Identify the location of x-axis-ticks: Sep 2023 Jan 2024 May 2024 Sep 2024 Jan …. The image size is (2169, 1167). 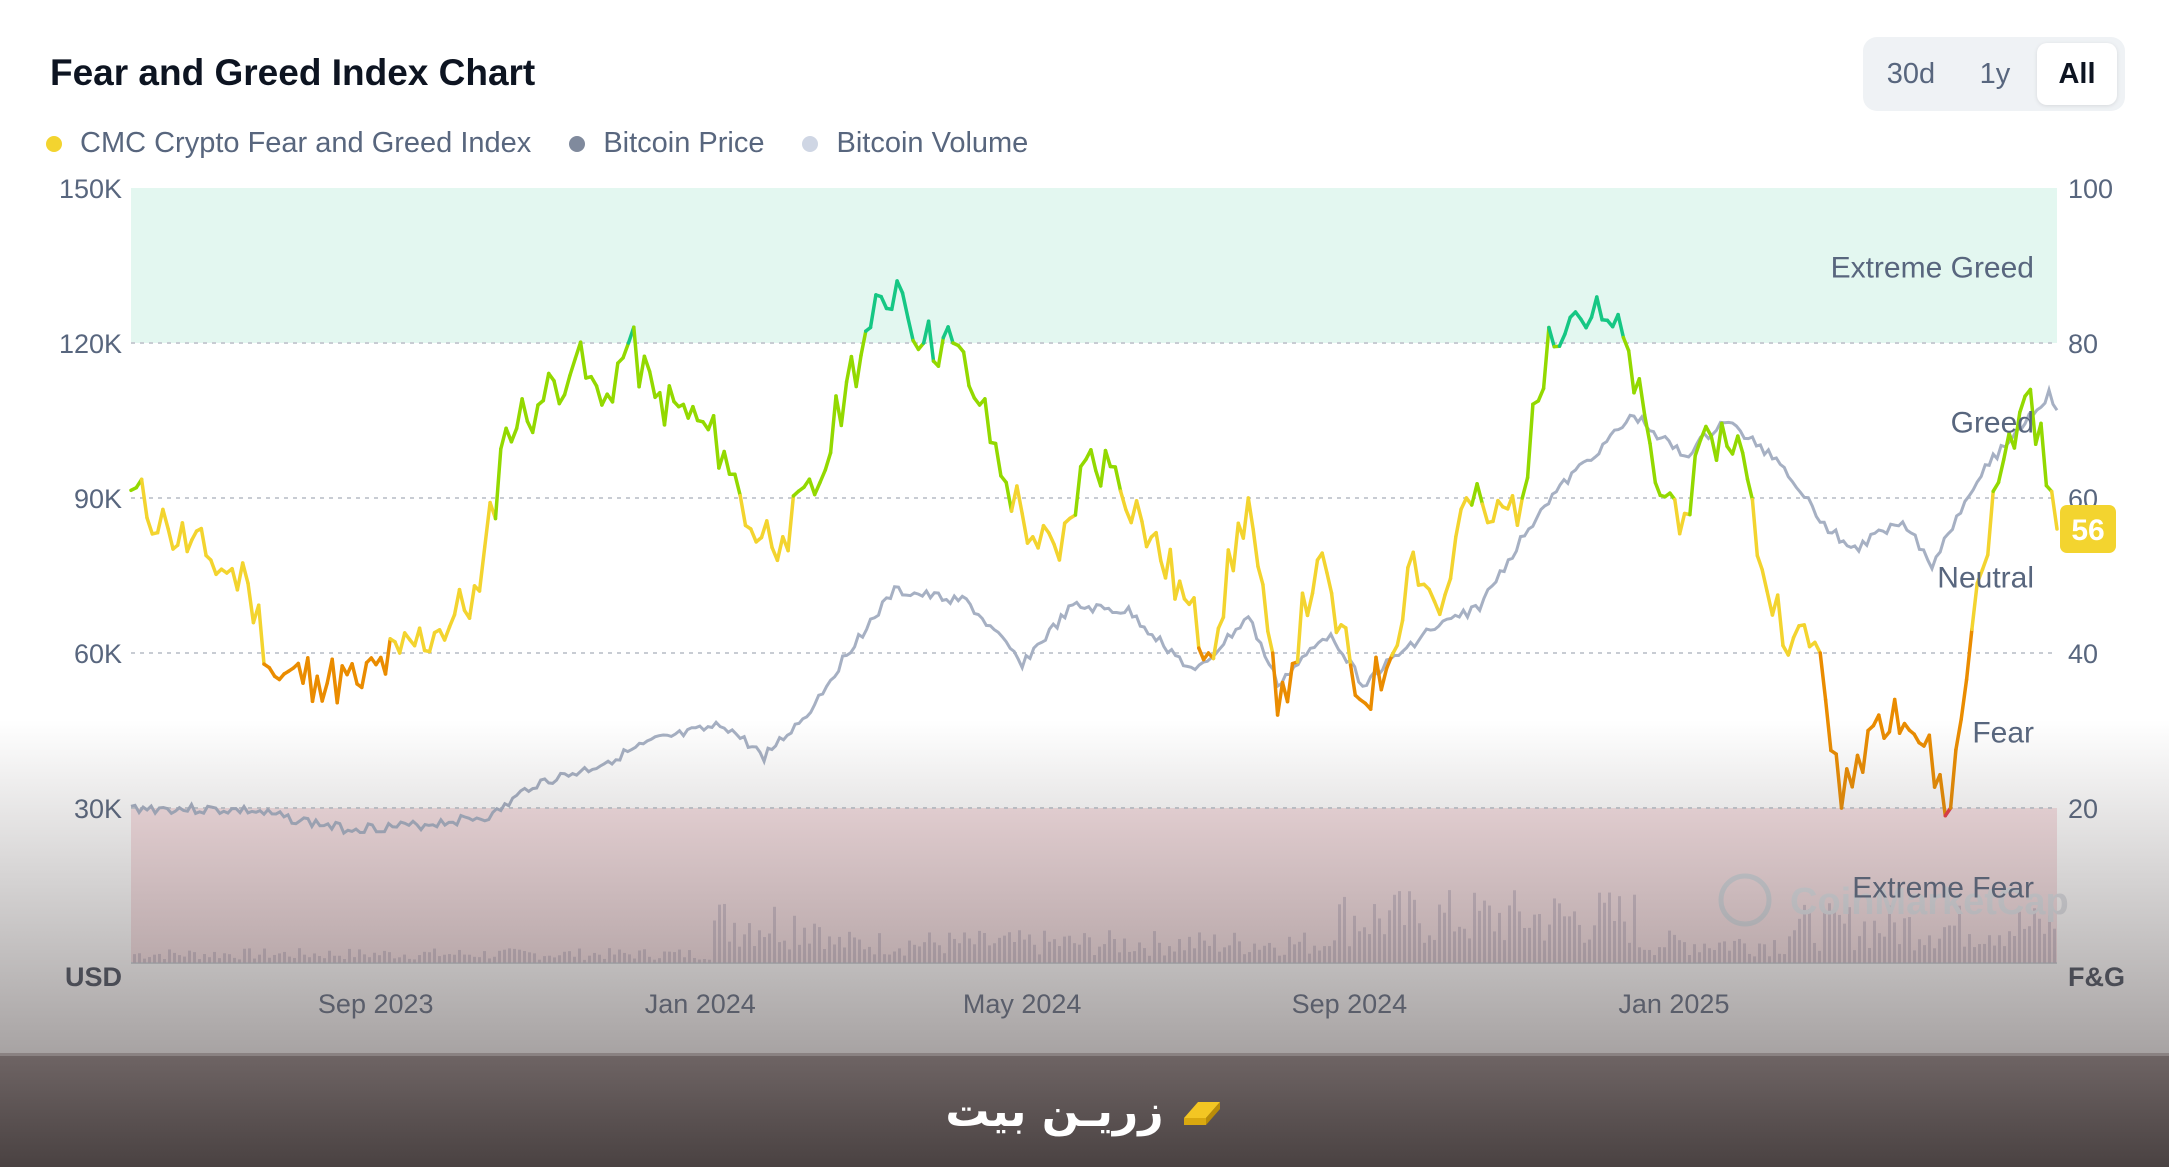
(1024, 1004).